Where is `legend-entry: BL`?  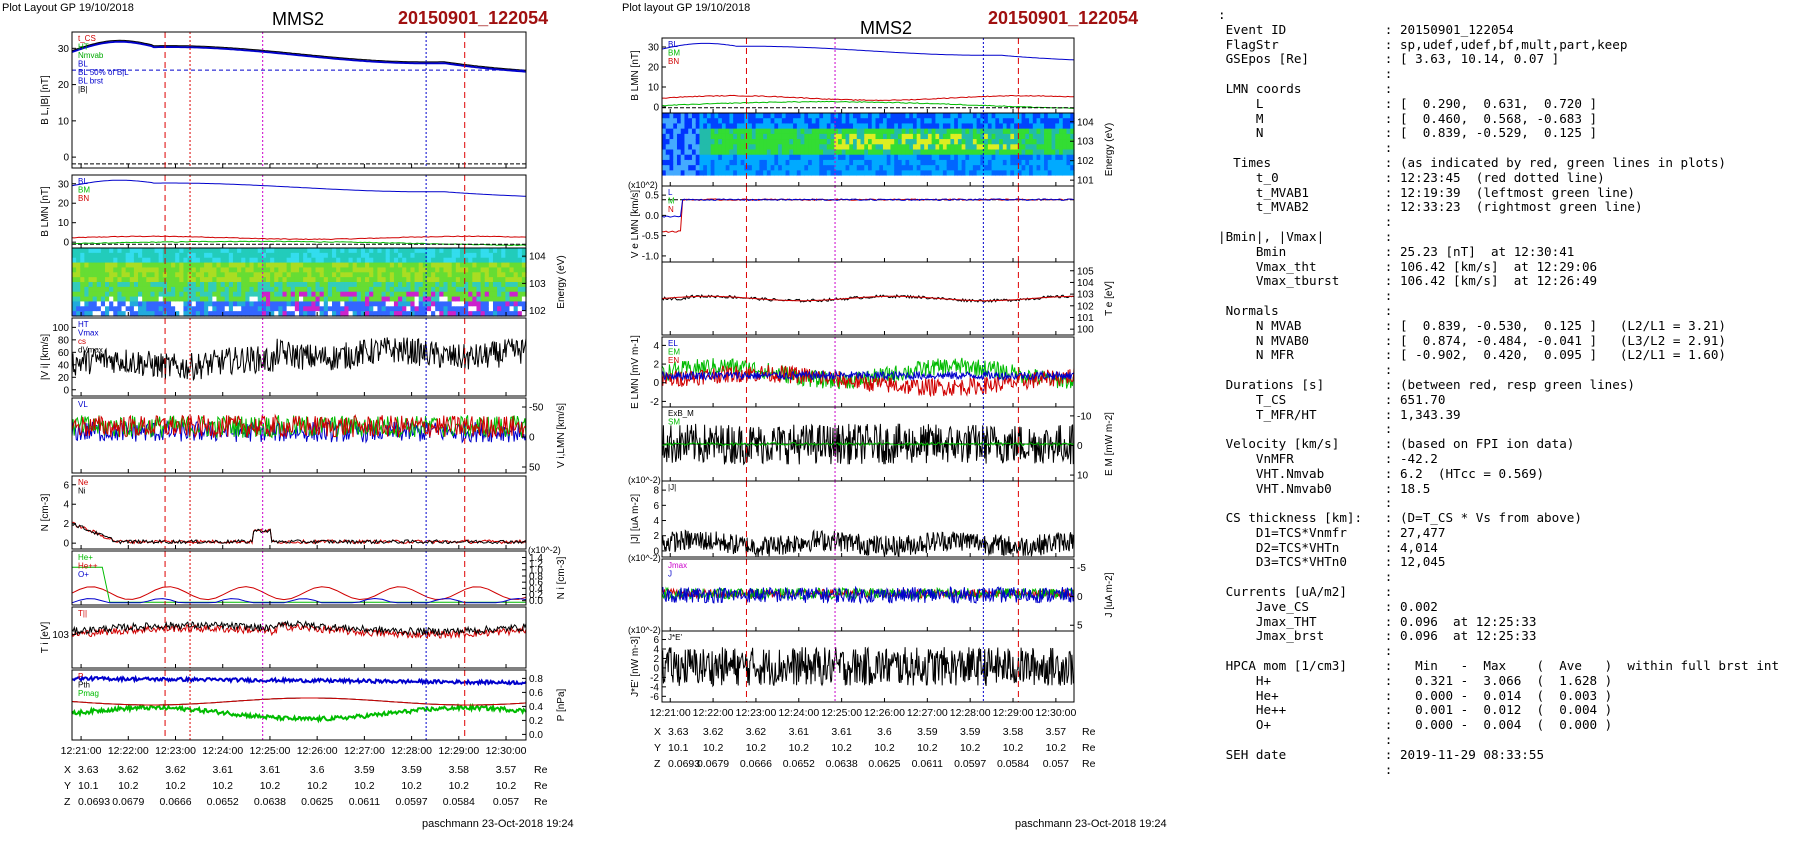
legend-entry: BL is located at coordinates (83, 181).